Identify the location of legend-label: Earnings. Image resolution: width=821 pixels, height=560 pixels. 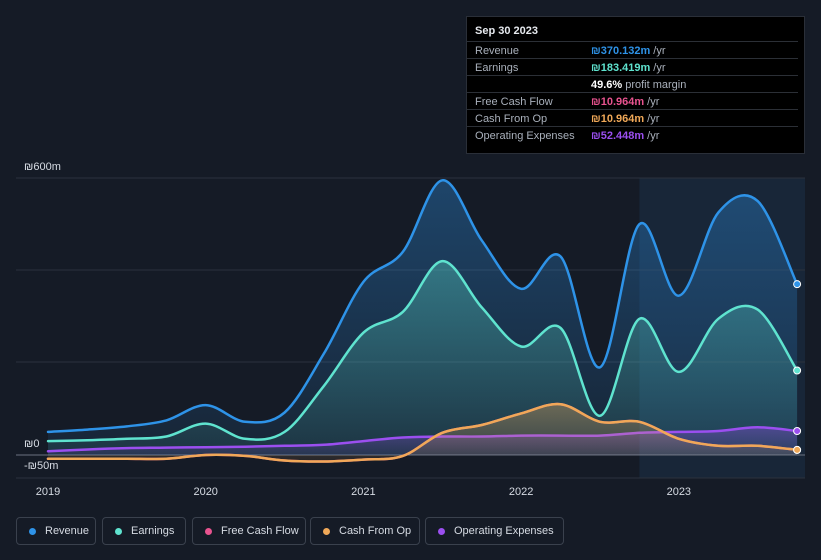
(153, 531).